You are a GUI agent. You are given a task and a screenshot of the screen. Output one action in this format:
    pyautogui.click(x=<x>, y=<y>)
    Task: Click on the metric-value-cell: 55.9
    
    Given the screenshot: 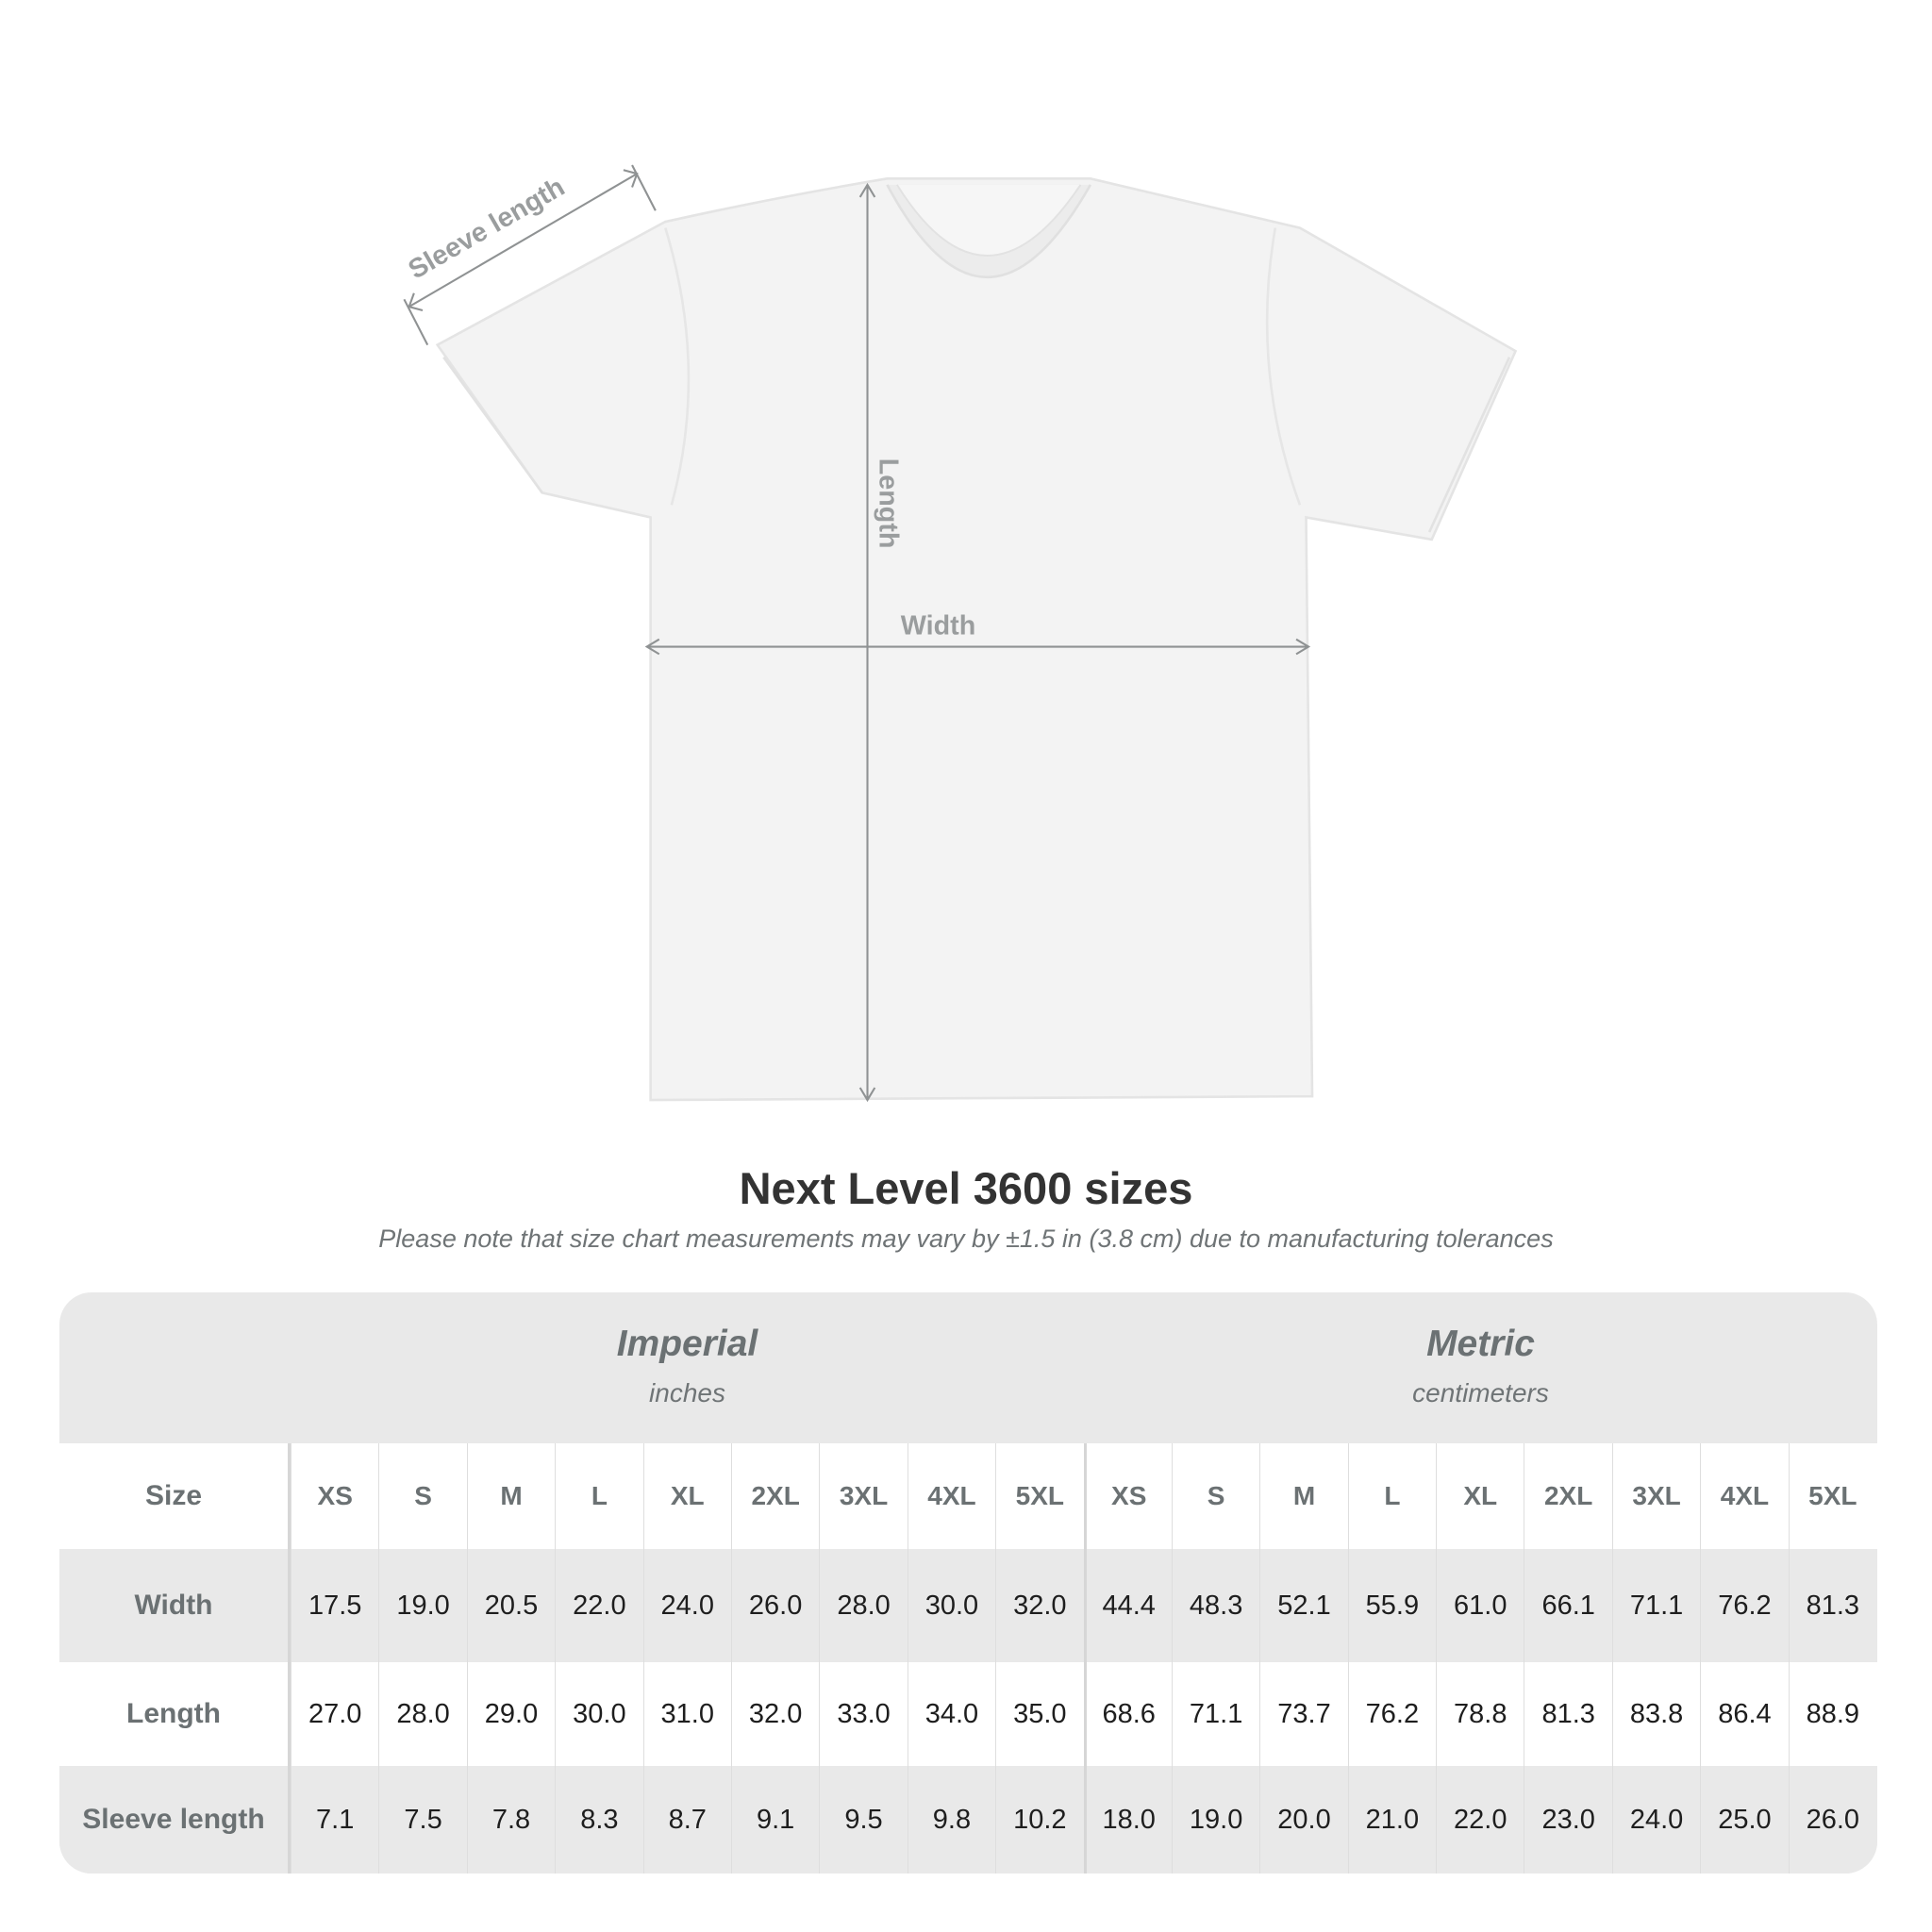 What is the action you would take?
    pyautogui.click(x=1392, y=1606)
    